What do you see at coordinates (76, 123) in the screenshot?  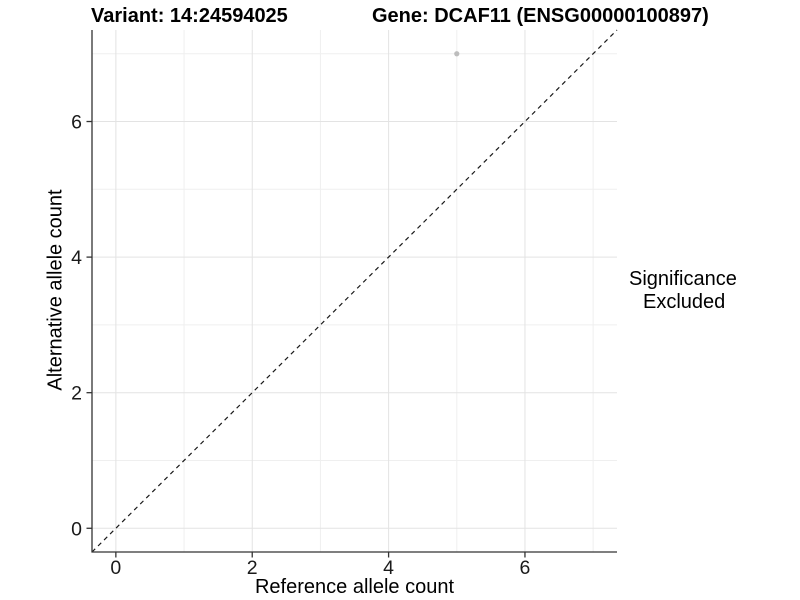 I see `y-tick-label: 6` at bounding box center [76, 123].